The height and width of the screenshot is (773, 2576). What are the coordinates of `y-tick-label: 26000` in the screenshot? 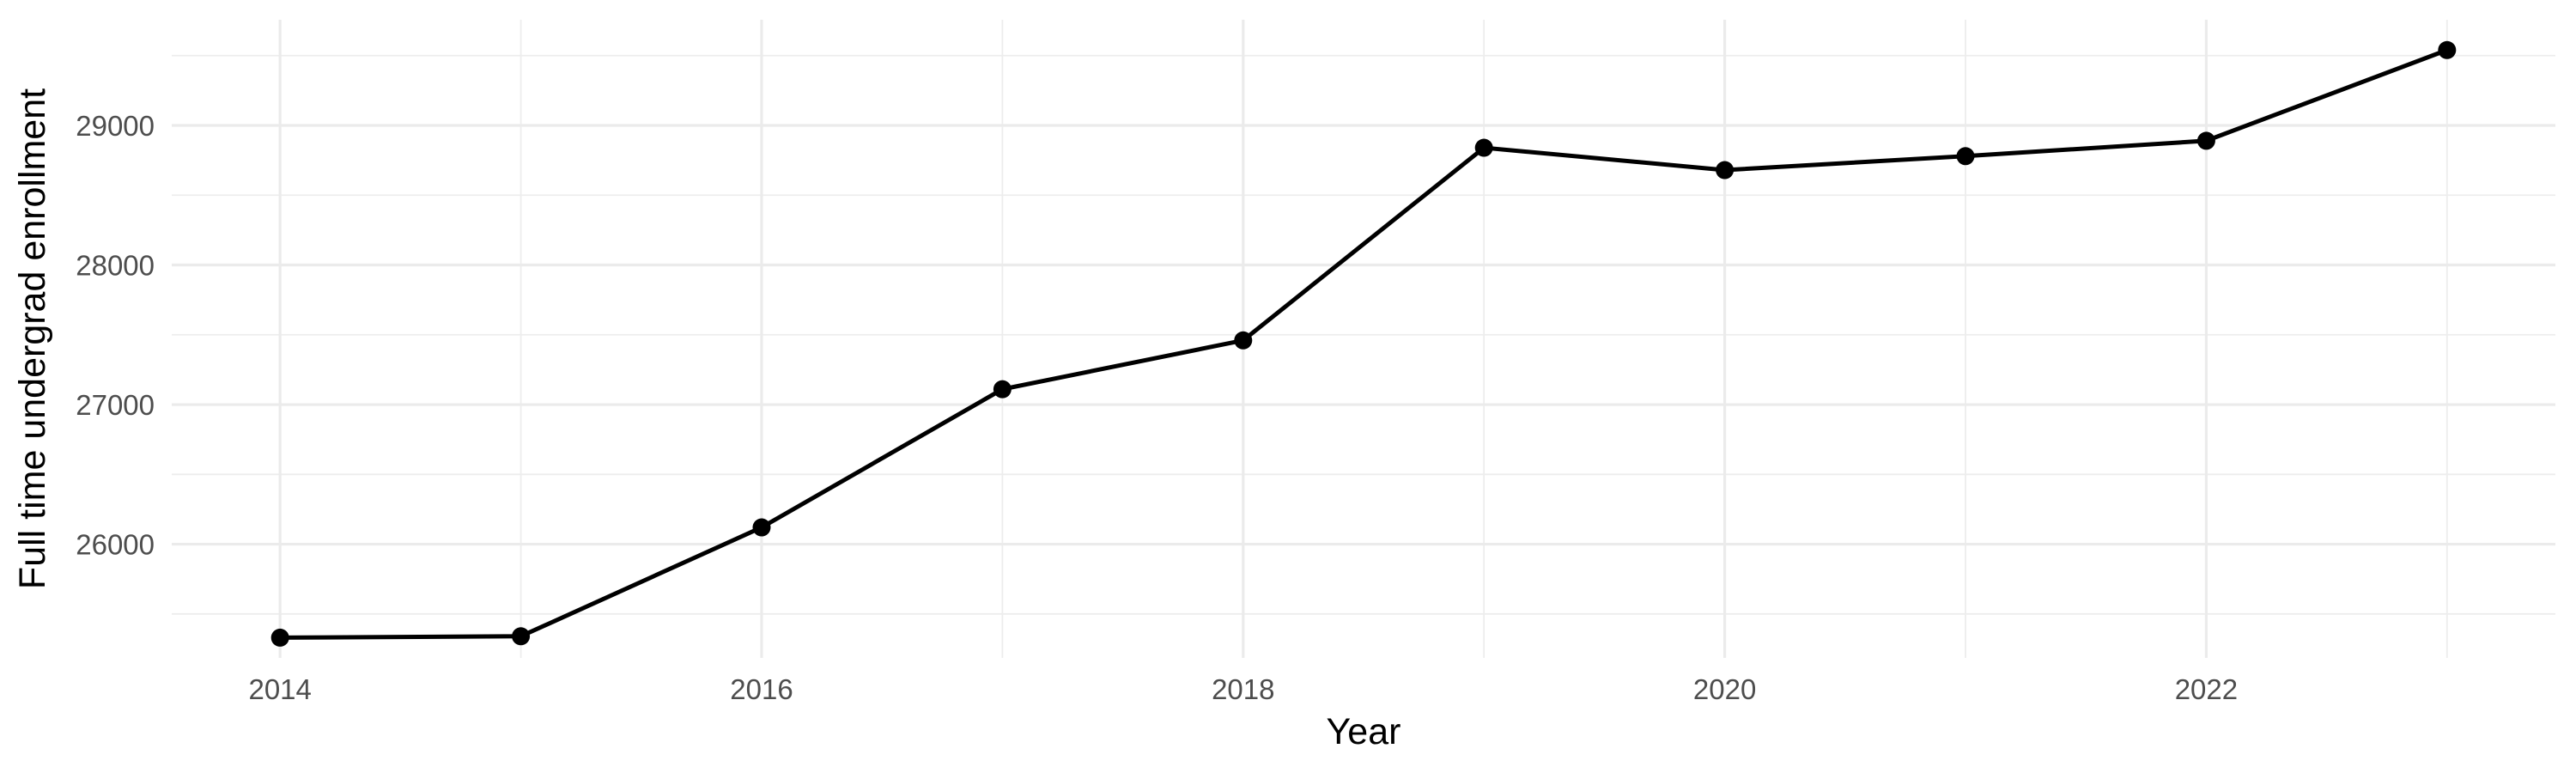 It's located at (116, 545).